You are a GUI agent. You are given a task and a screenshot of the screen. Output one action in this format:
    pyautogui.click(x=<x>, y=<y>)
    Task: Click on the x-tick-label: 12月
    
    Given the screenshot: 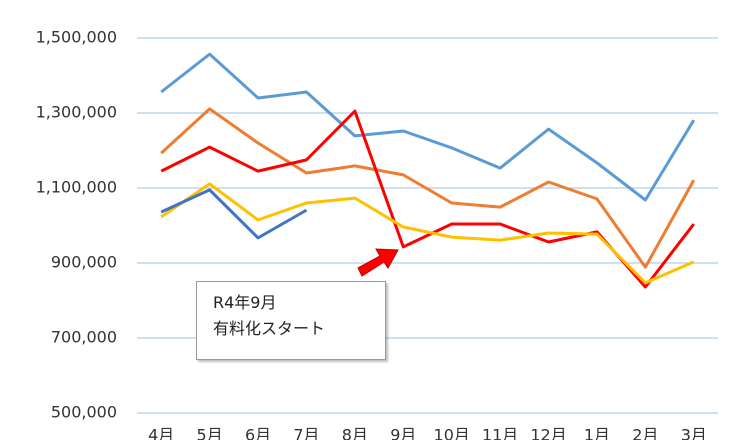 What is the action you would take?
    pyautogui.click(x=548, y=433)
    